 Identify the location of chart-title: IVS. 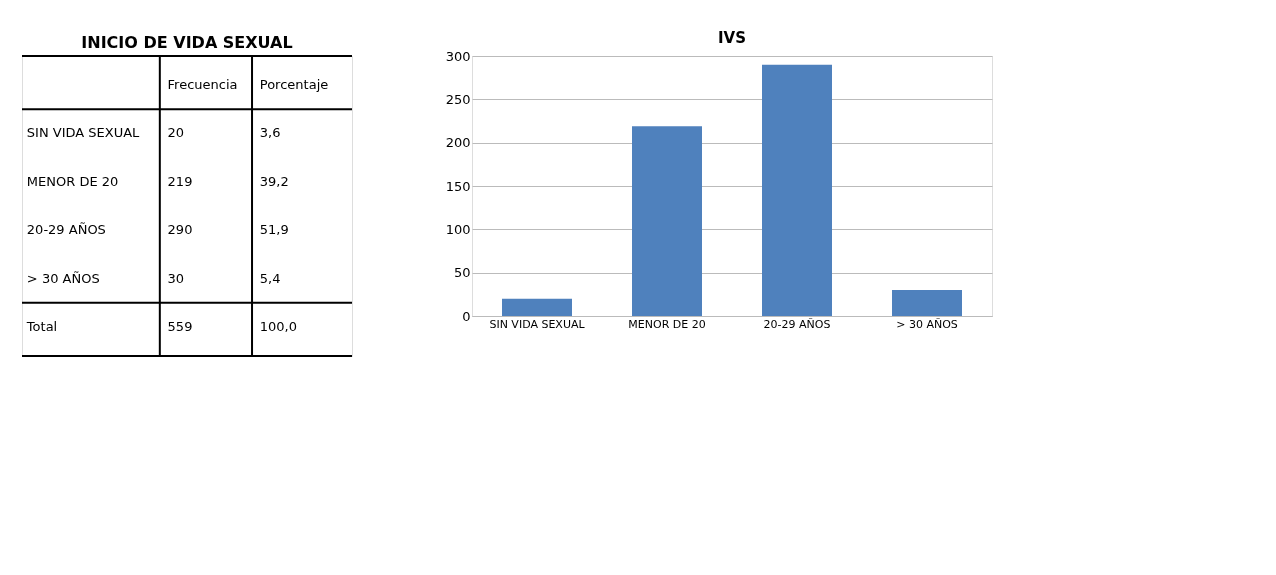
(732, 38).